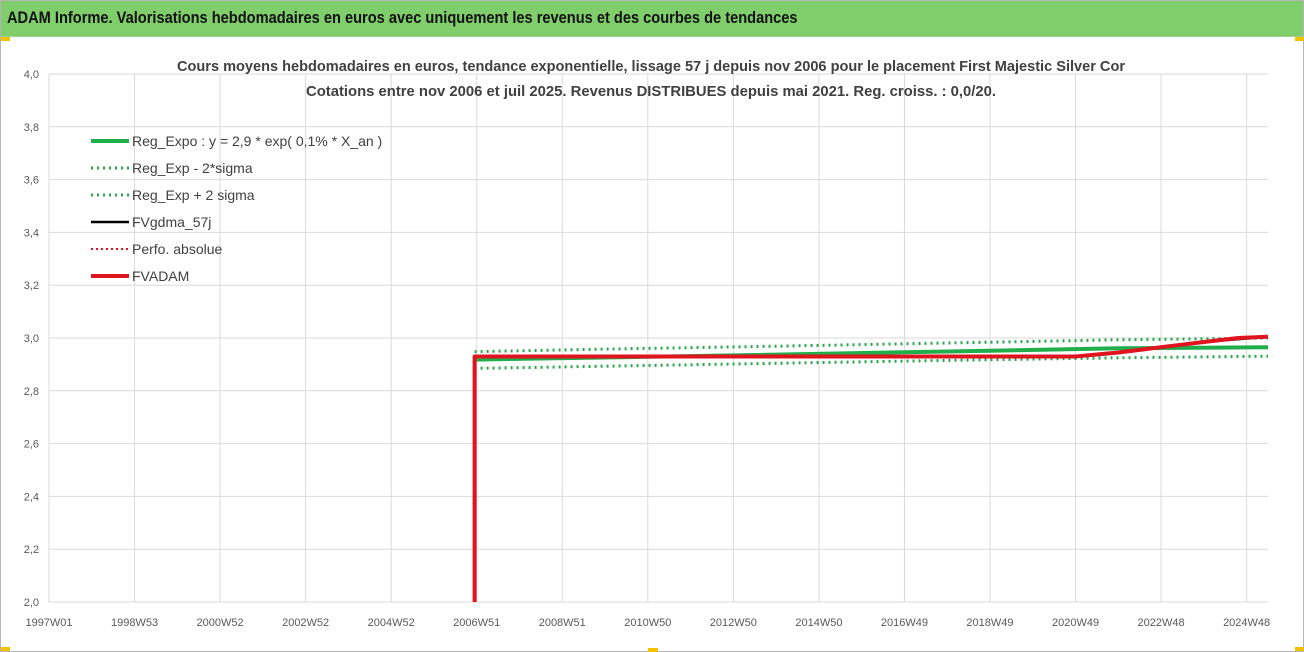  Describe the element at coordinates (653, 650) in the screenshot. I see `corner-marker-bottom` at that location.